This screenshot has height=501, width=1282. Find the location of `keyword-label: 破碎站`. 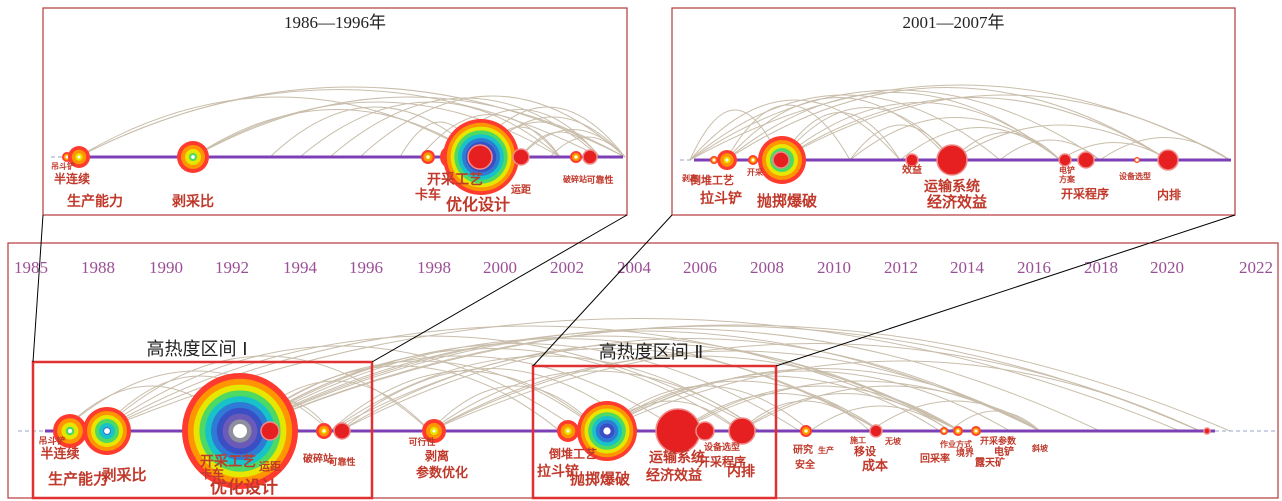

keyword-label: 破碎站 is located at coordinates (575, 179).